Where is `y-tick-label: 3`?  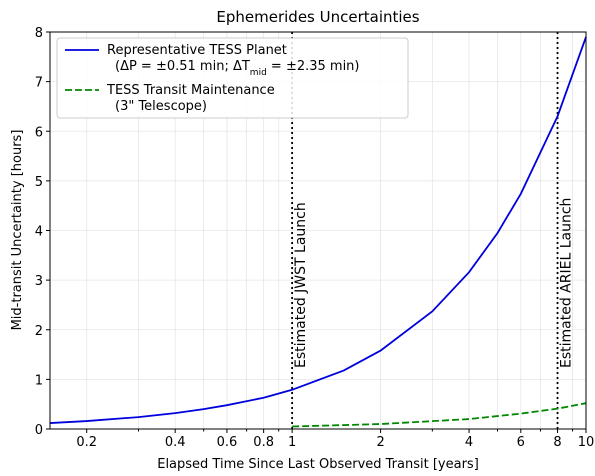 y-tick-label: 3 is located at coordinates (39, 281).